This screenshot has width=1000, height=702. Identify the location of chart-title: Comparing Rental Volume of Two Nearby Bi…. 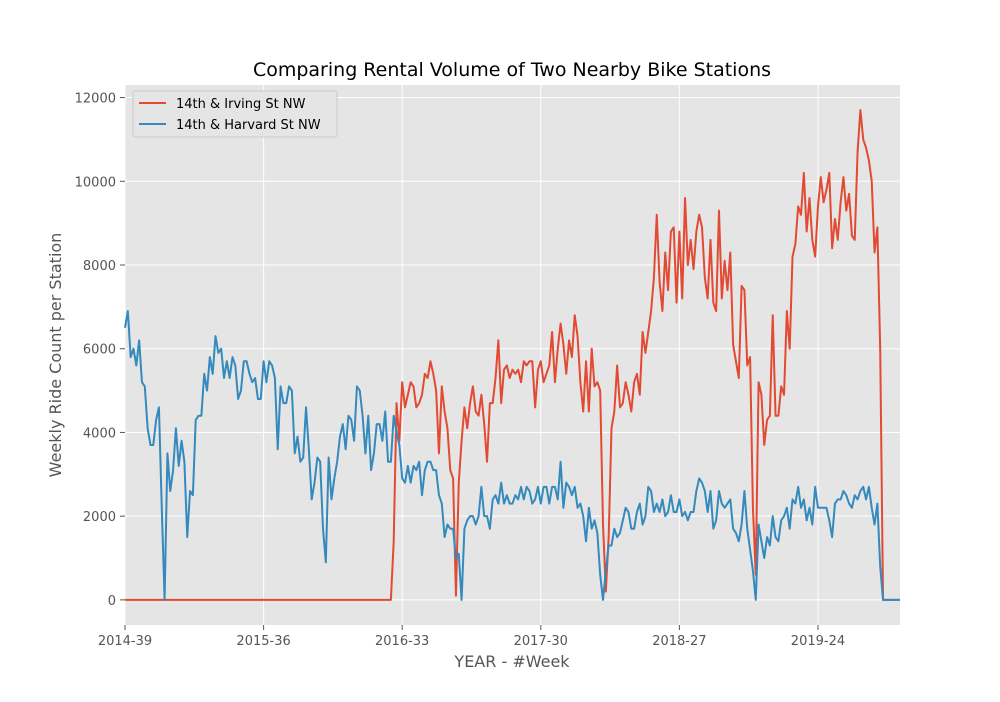
(512, 70).